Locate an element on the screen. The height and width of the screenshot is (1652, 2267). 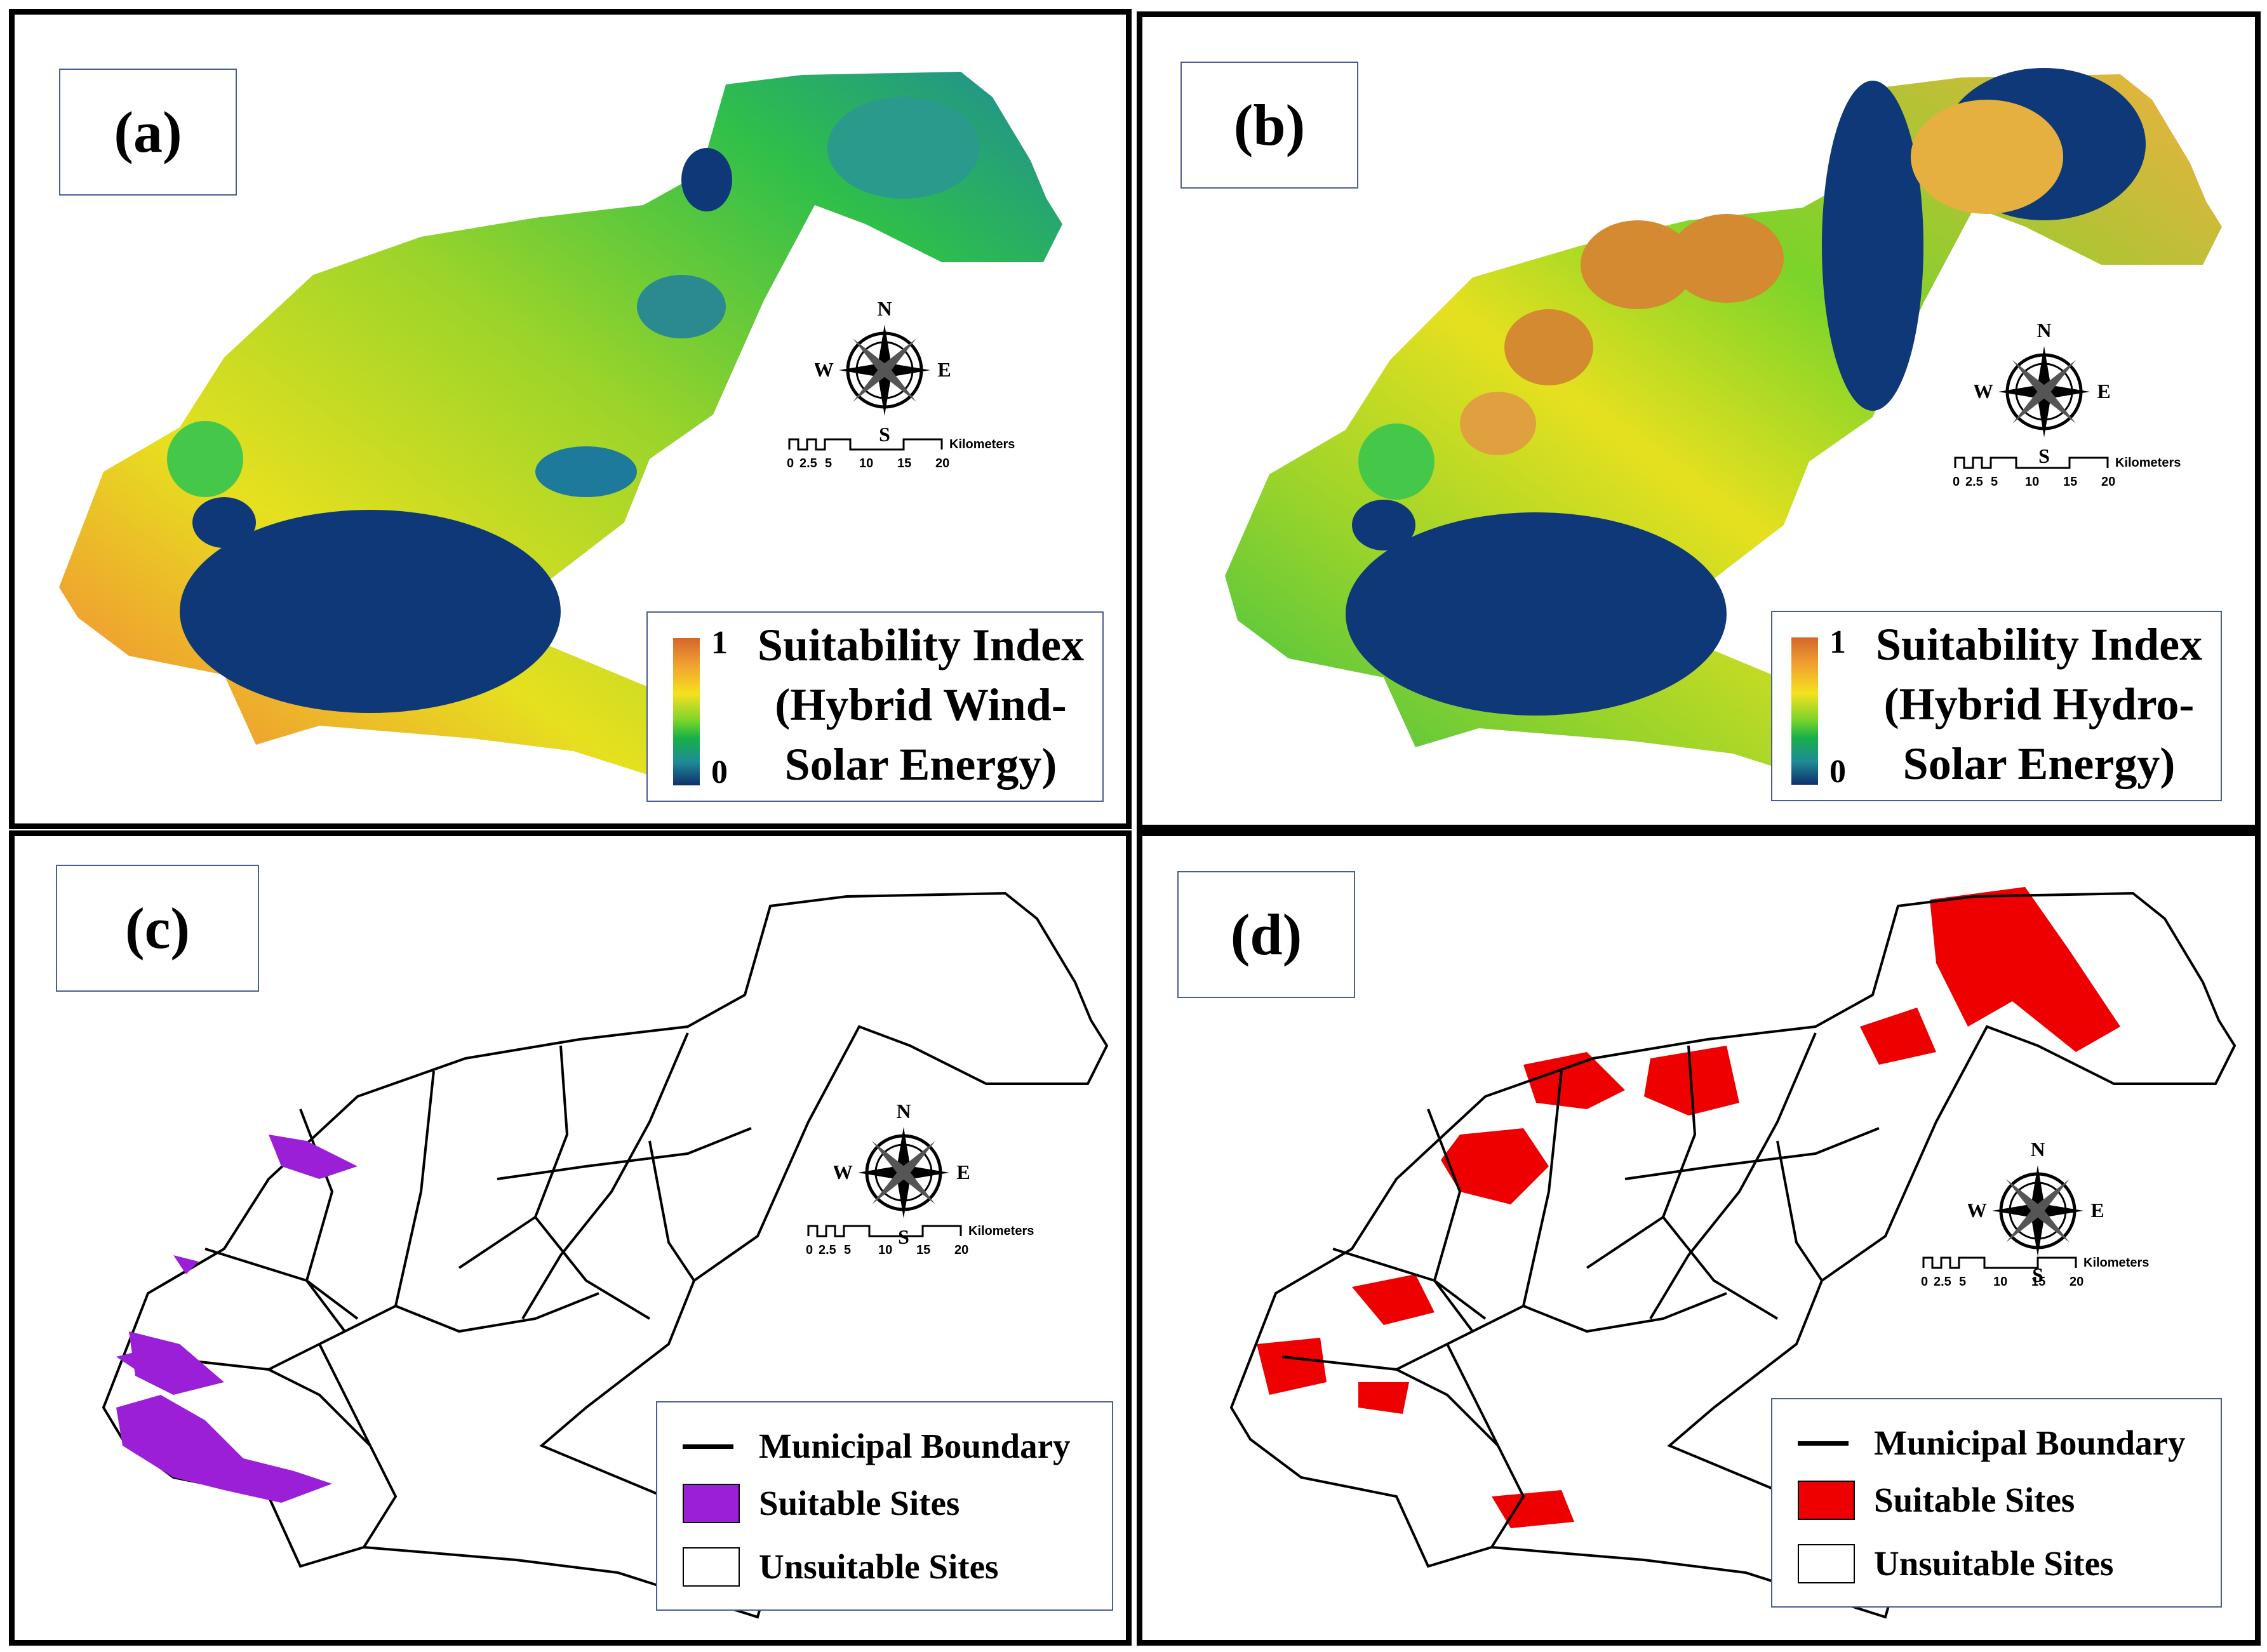
legend-title-line2: (Hybrid Wind- is located at coordinates (921, 704).